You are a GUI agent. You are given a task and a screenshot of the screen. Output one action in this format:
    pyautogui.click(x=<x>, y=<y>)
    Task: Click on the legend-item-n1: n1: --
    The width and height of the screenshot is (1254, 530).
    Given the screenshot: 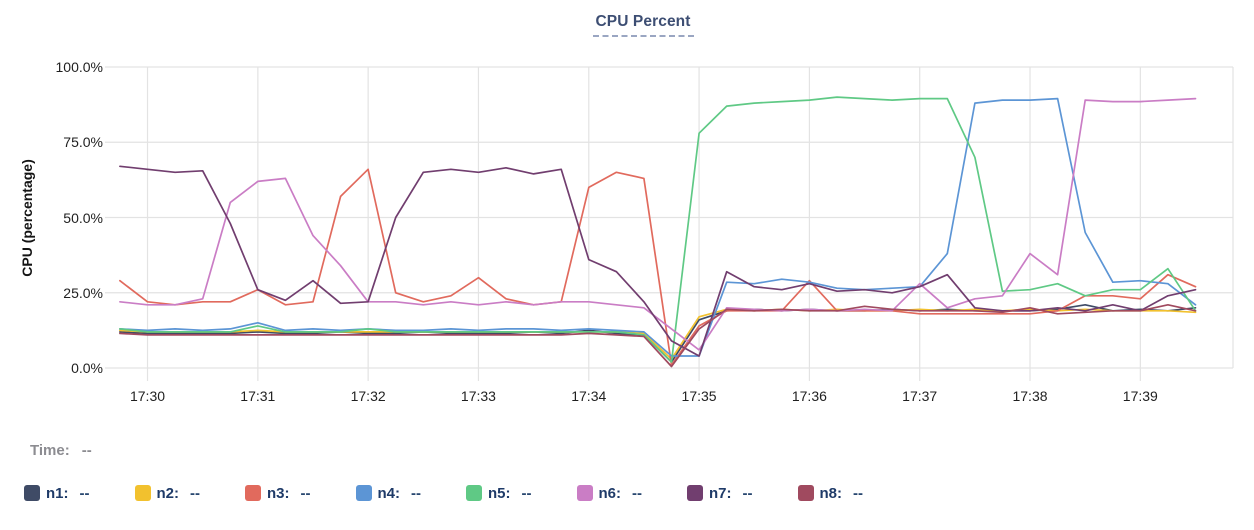 What is the action you would take?
    pyautogui.click(x=79, y=494)
    